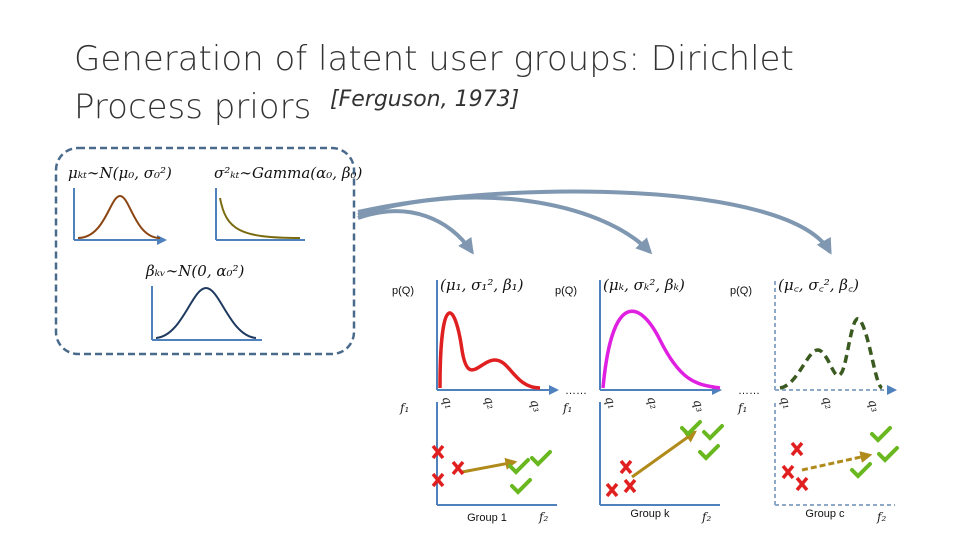  Describe the element at coordinates (813, 400) in the screenshot. I see `group-panel: p(Q) (μ꜀, σ꜀², β꜀) q₁ q₂ q₃ f₁ Group c f₂` at that location.